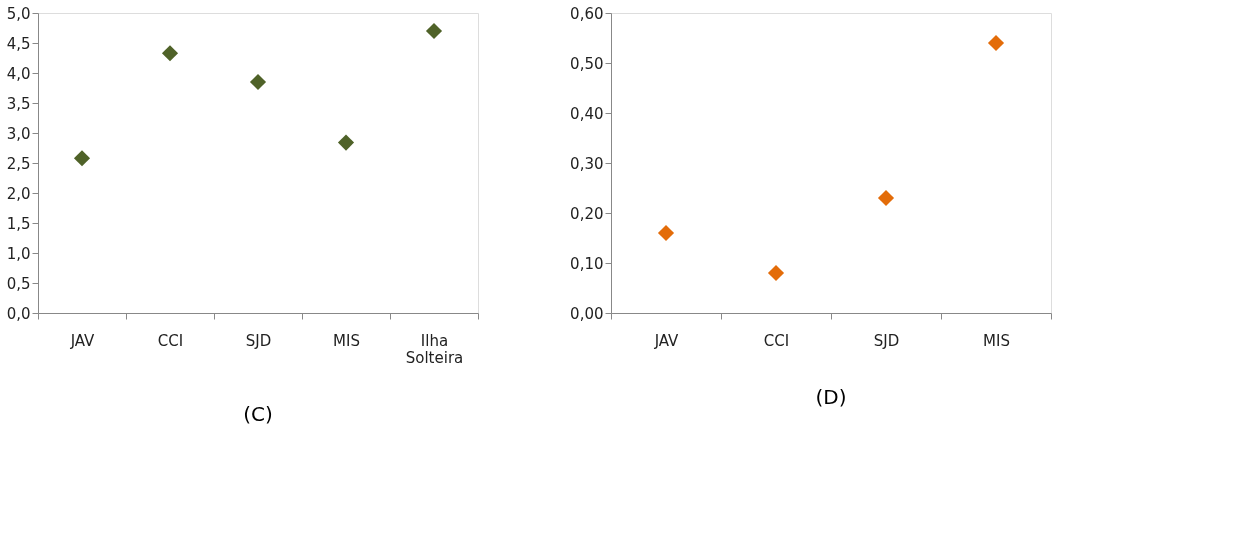  I want to click on y-tick-label: 2,5, so click(18, 163).